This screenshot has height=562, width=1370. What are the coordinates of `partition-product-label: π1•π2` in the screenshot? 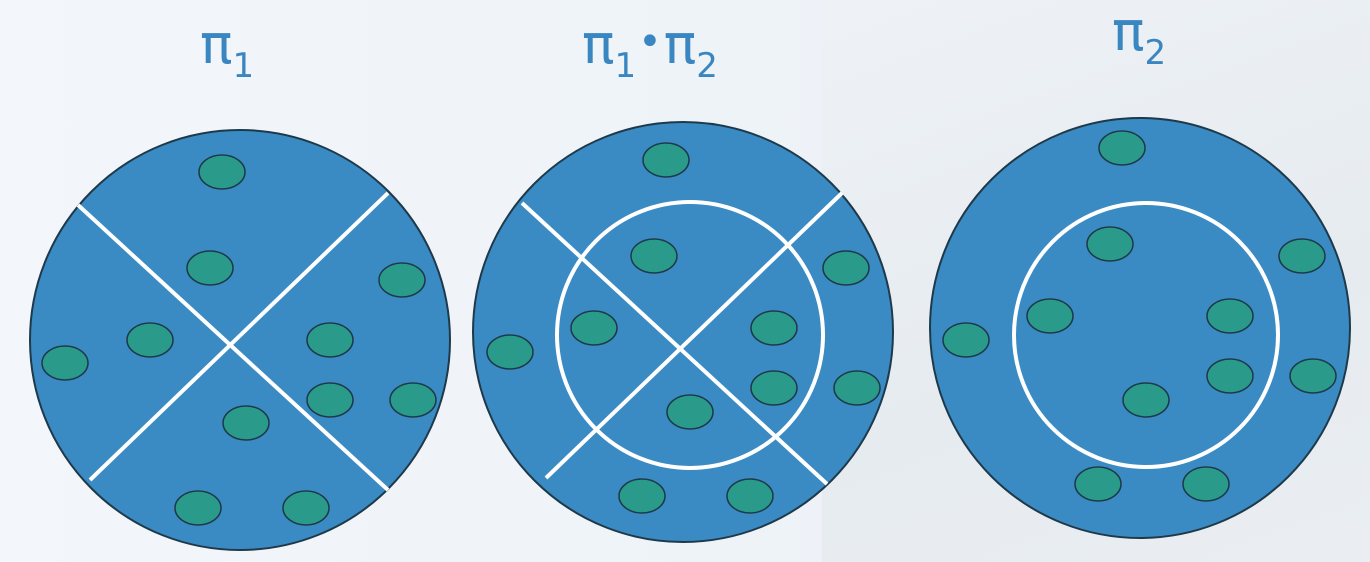 It's located at (650, 49).